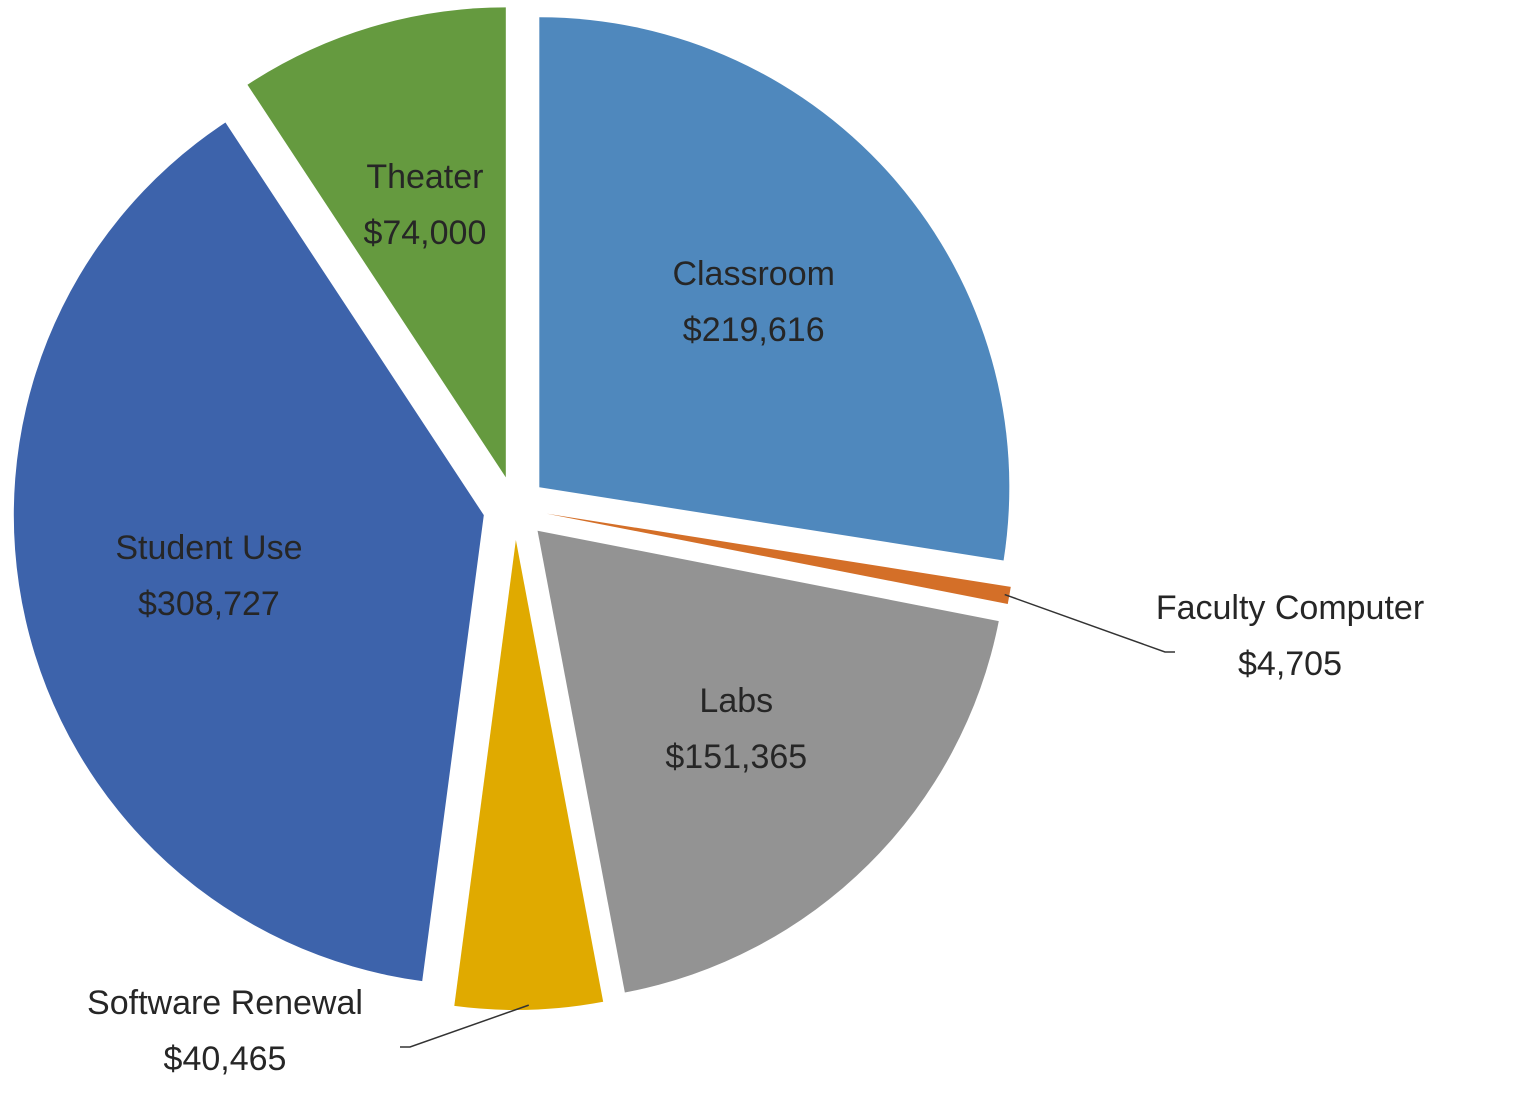  Describe the element at coordinates (754, 330) in the screenshot. I see `slice-value-label: $219,616` at that location.